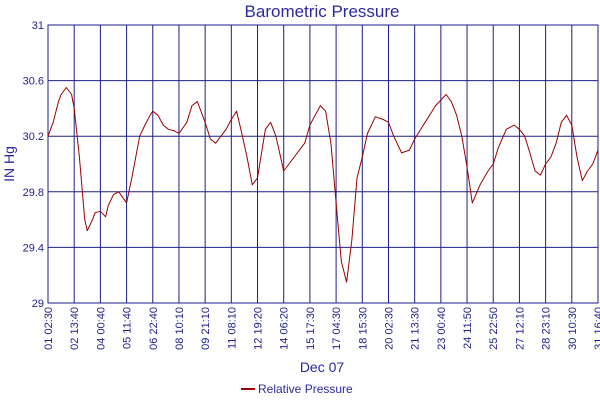  Describe the element at coordinates (206, 328) in the screenshot. I see `x-tick-label: 09 21:10` at that location.